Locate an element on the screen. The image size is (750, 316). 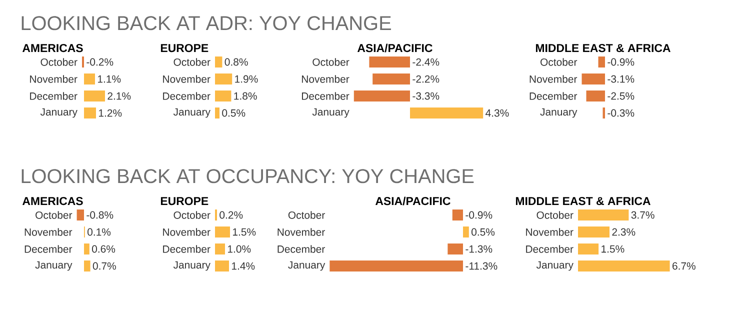
text: LOOKING BACK AT OCCUPANCY: YOY CHANGE is located at coordinates (248, 176).